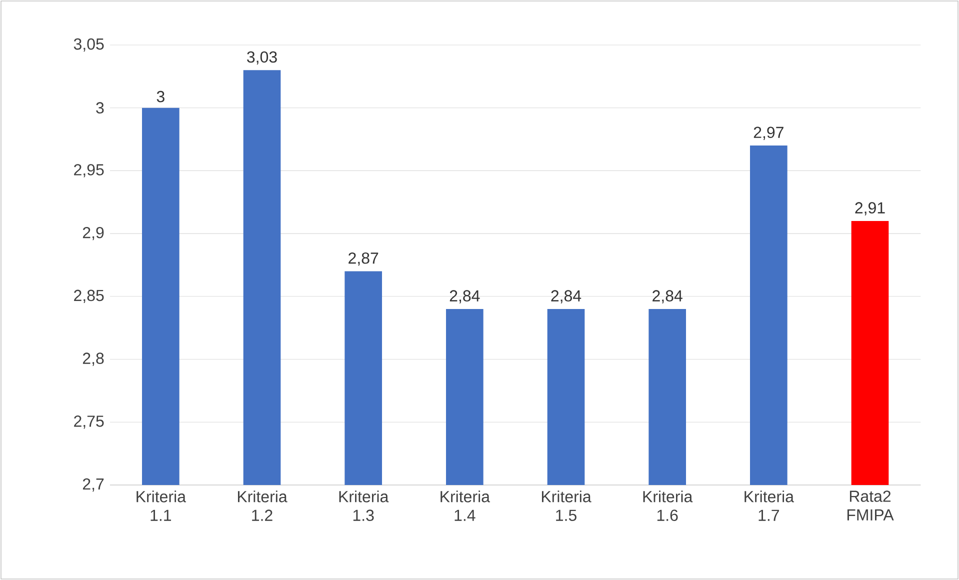 The height and width of the screenshot is (580, 959). I want to click on y-tick-label: 3,05, so click(89, 45).